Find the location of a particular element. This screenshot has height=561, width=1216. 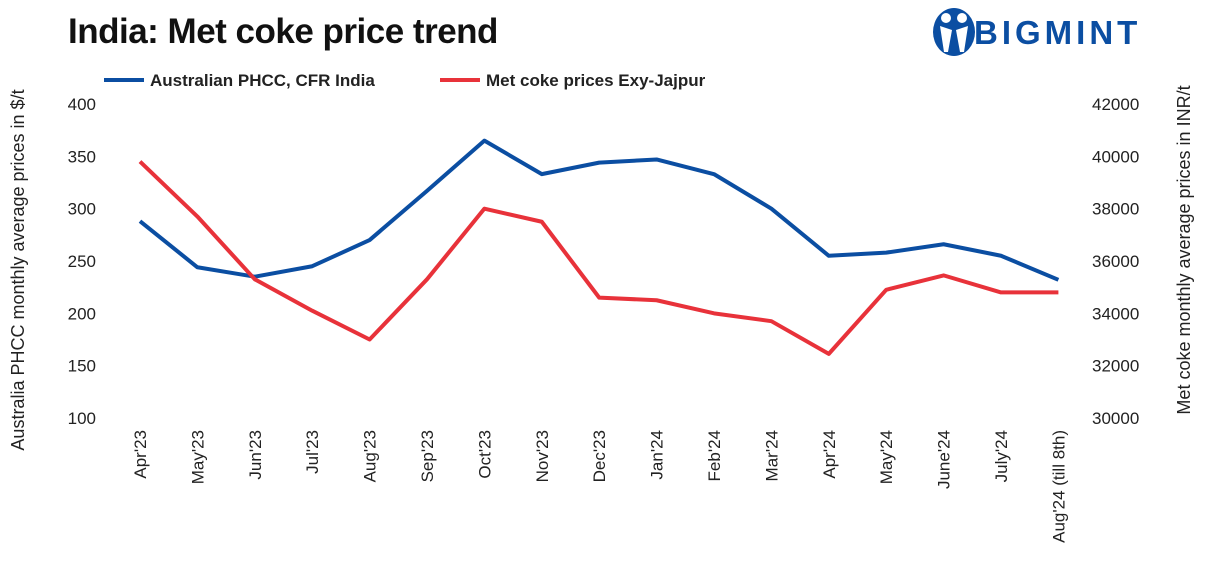

legend-label: Met coke prices Exy-Jajpur is located at coordinates (596, 80).